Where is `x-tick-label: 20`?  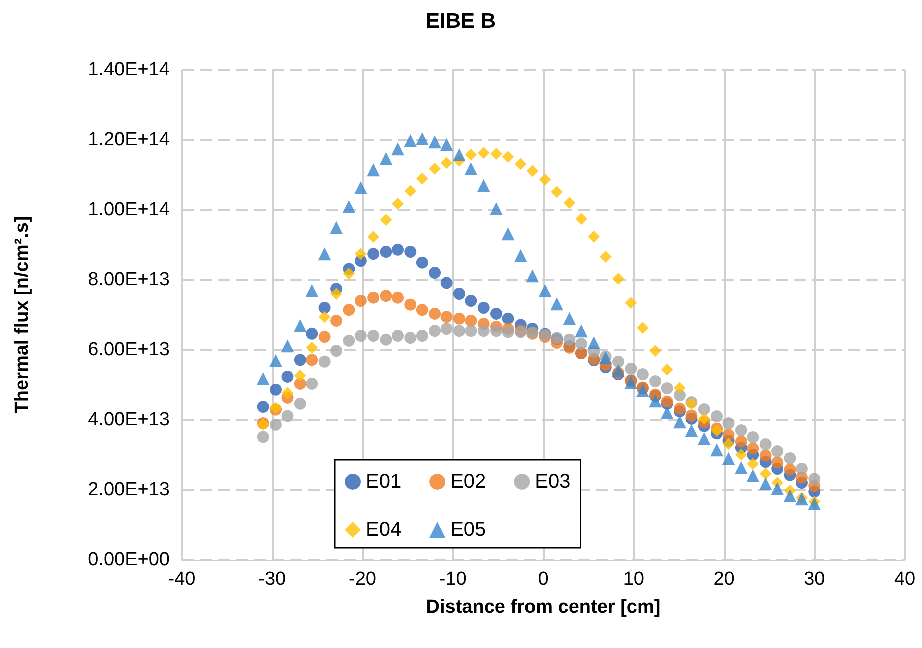 x-tick-label: 20 is located at coordinates (724, 579).